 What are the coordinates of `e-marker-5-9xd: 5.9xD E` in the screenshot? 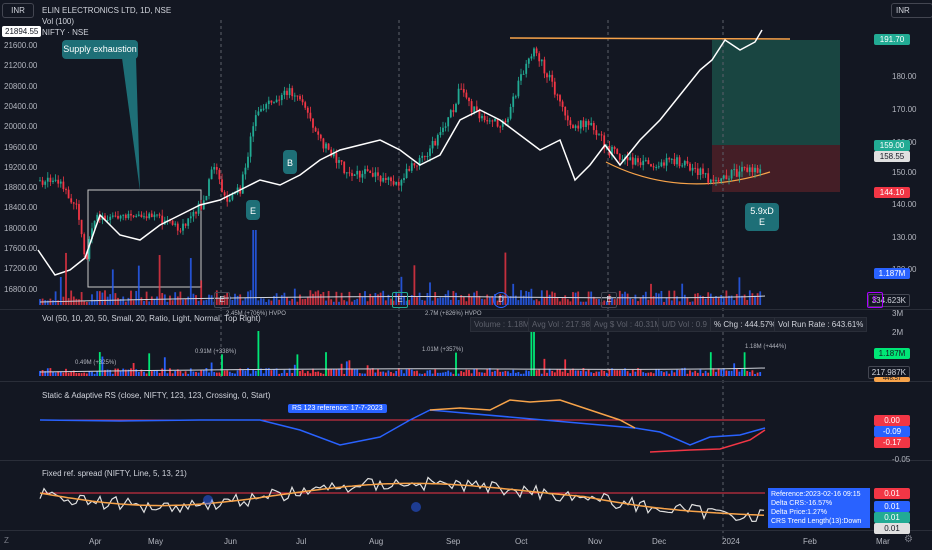 It's located at (762, 217).